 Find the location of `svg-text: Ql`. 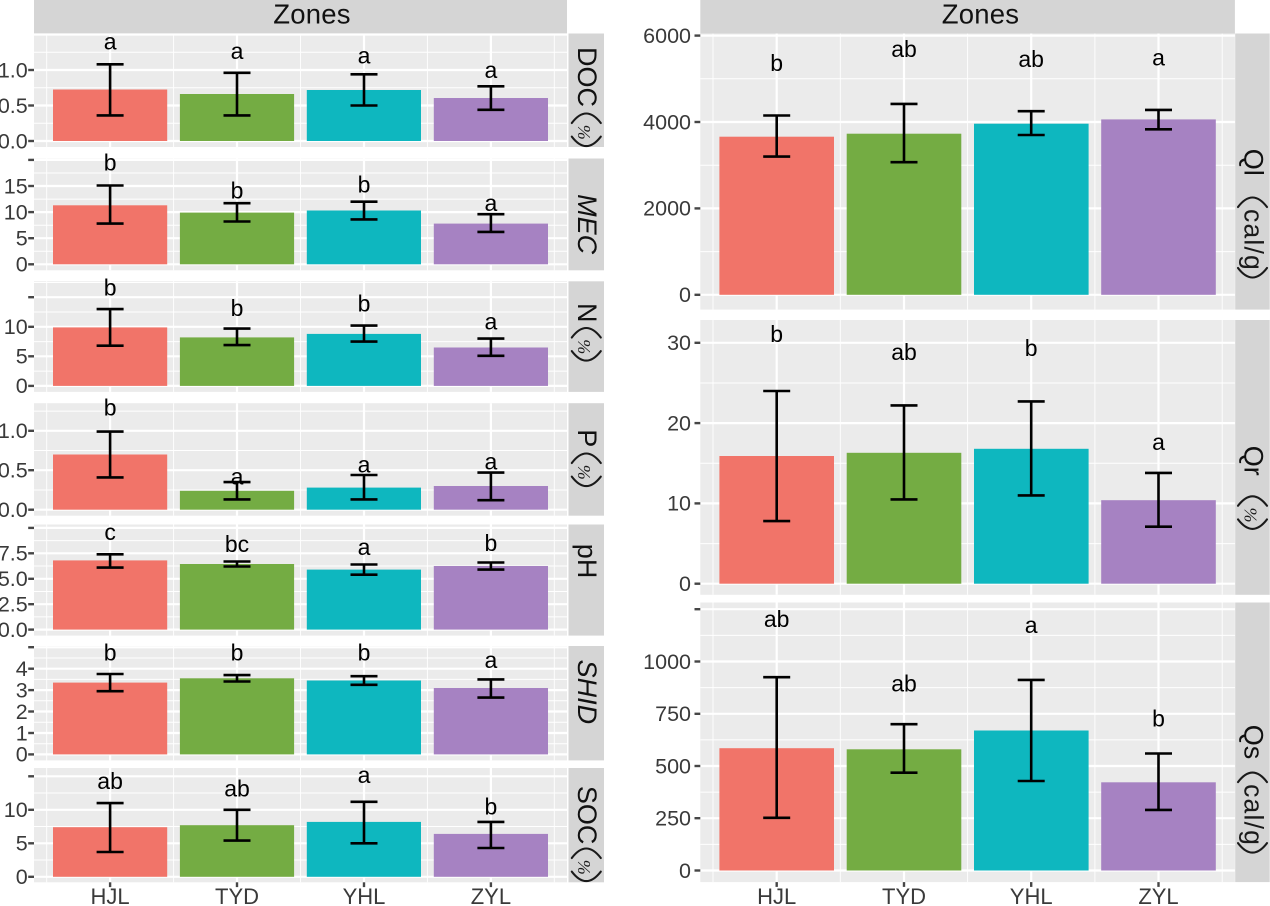

svg-text: Ql is located at coordinates (1254, 162).